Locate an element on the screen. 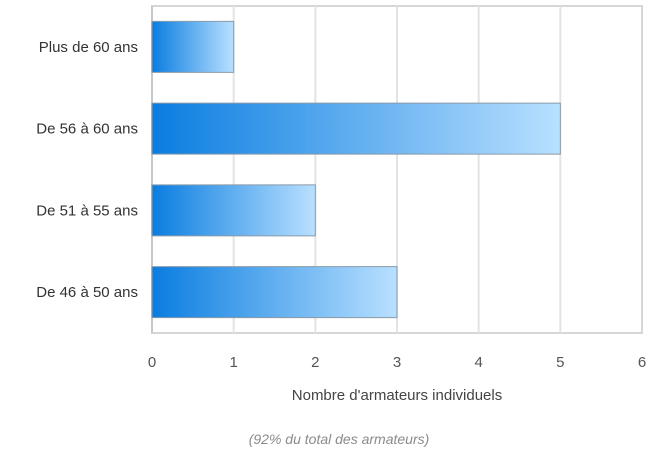  category-label-0: Plus de 60 ans is located at coordinates (88, 47).